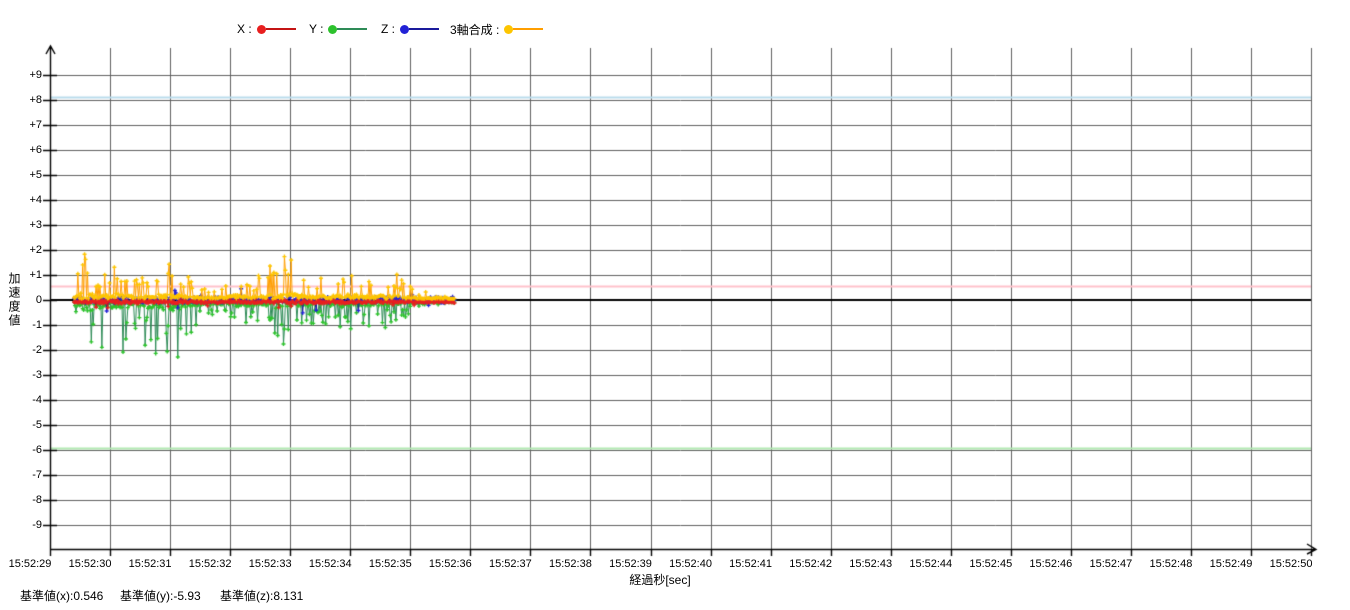  I want to click on legend-item-y: Y :, so click(338, 29).